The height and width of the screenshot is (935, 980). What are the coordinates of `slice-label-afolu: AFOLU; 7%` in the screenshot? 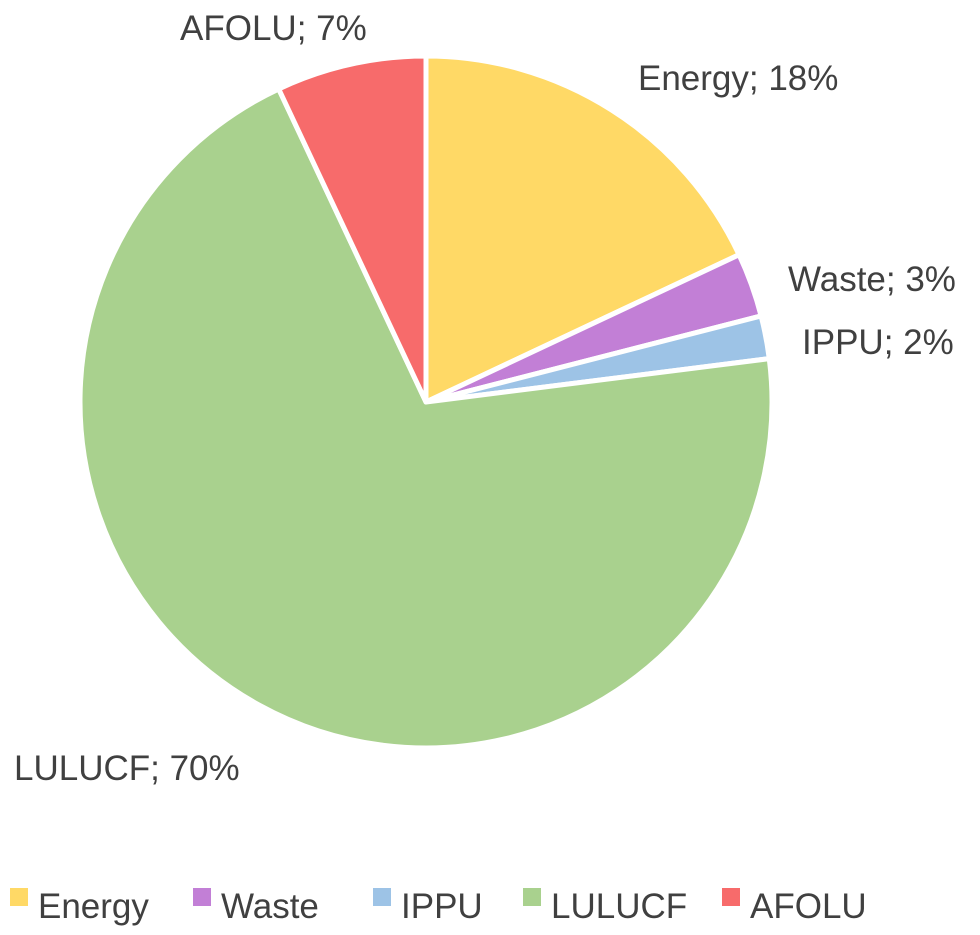 It's located at (273, 28).